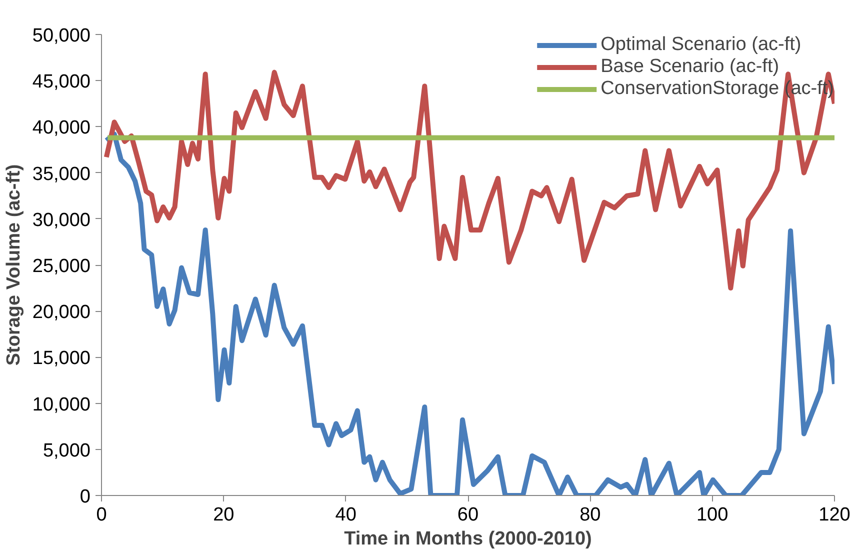 This screenshot has width=859, height=552. I want to click on x-tick-label: 120, so click(834, 515).